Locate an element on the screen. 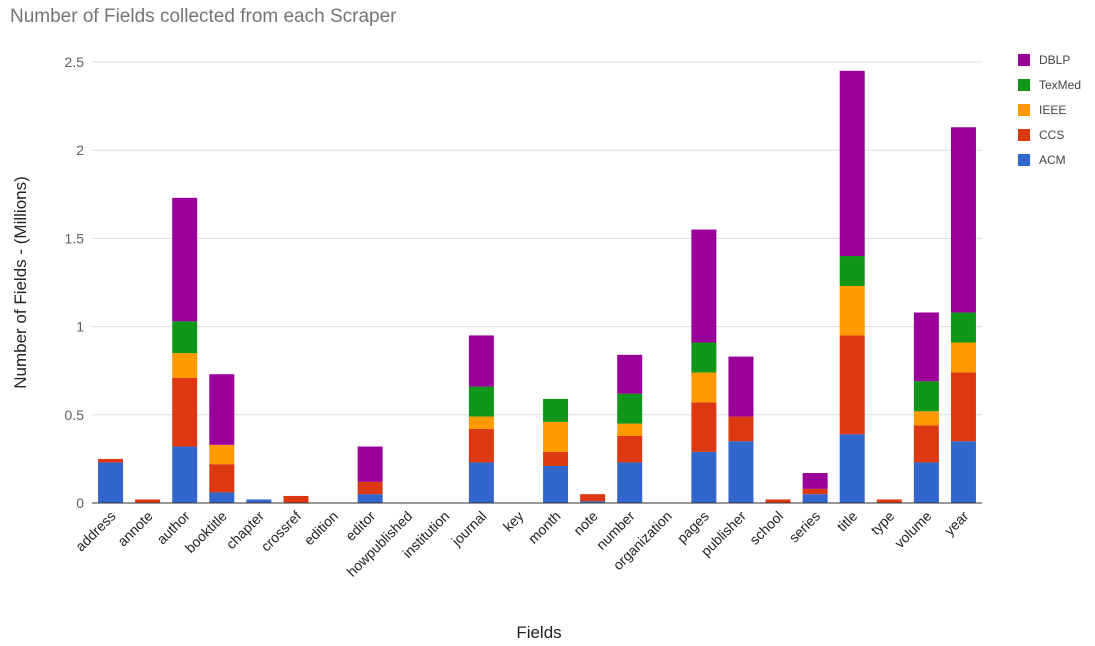 This screenshot has height=646, width=1095. bar-segment-ccs-author is located at coordinates (185, 412).